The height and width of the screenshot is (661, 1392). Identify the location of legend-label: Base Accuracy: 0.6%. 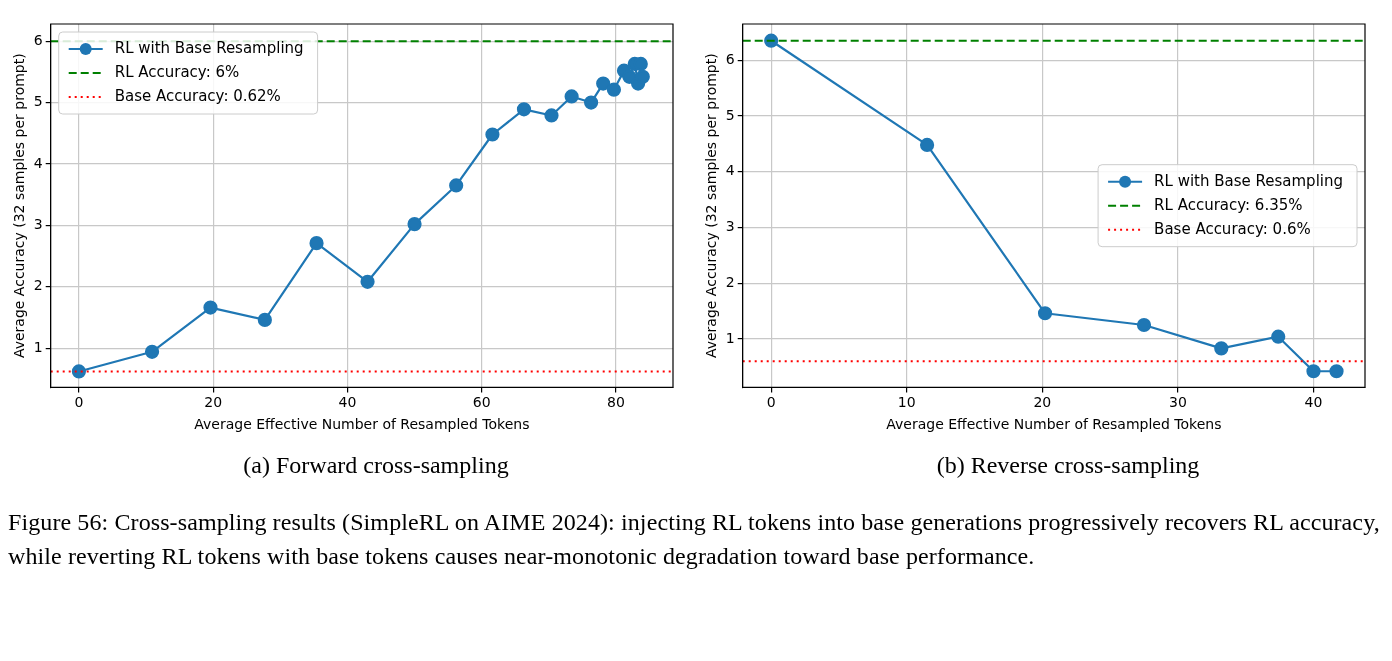
(1232, 228).